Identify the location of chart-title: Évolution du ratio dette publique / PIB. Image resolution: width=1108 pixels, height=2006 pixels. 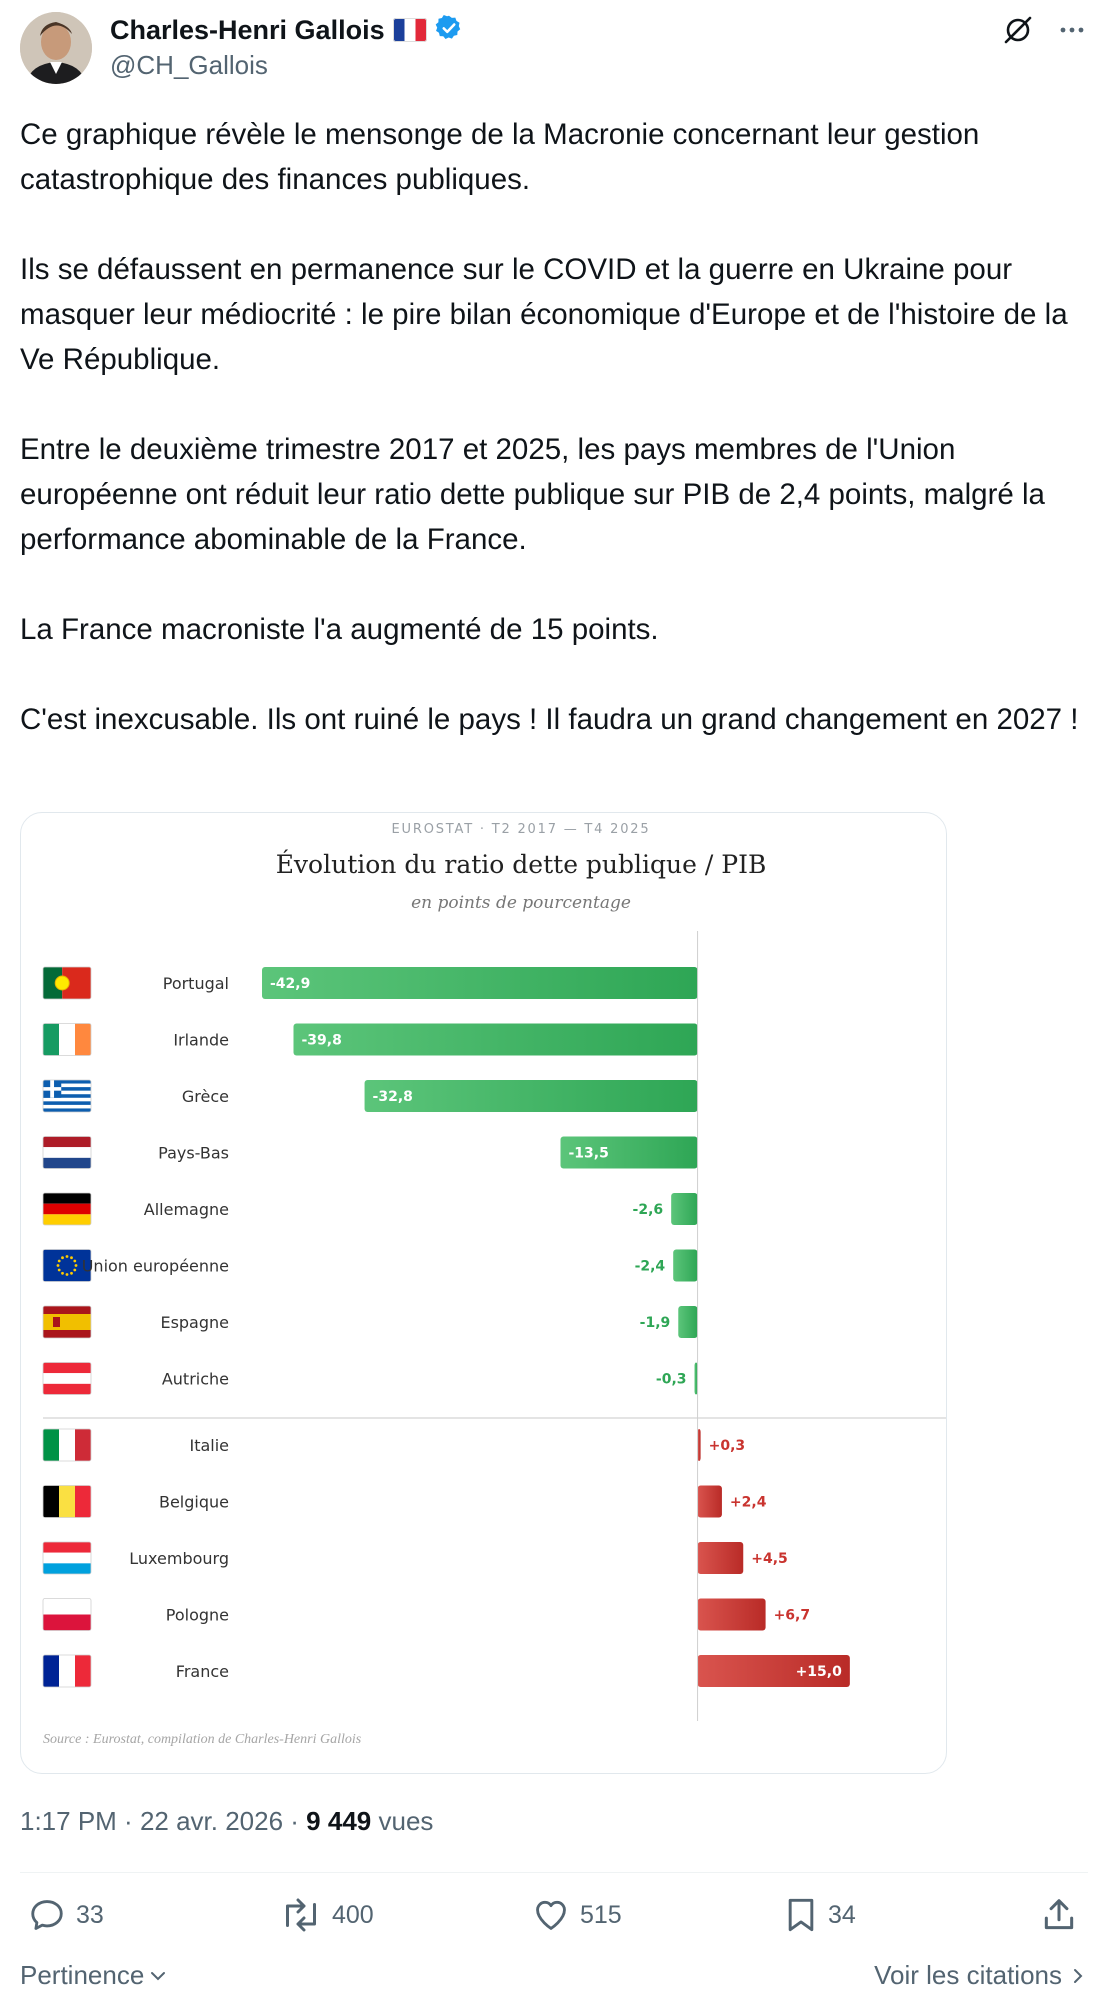
(521, 864).